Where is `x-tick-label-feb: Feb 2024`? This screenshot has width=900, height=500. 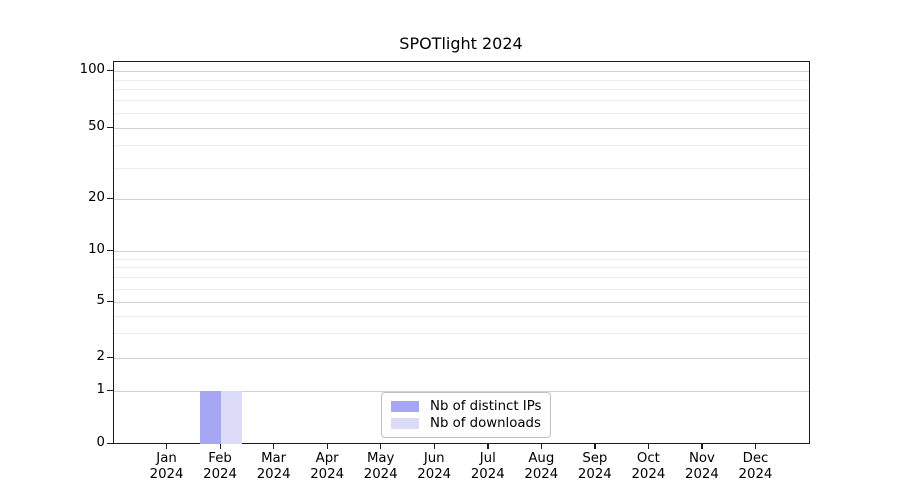 x-tick-label-feb: Feb 2024 is located at coordinates (220, 466).